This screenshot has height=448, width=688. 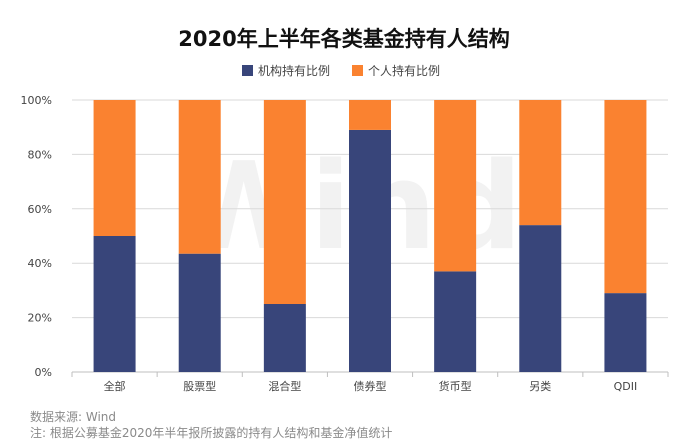 What do you see at coordinates (626, 386) in the screenshot?
I see `x-tick-label: QDII` at bounding box center [626, 386].